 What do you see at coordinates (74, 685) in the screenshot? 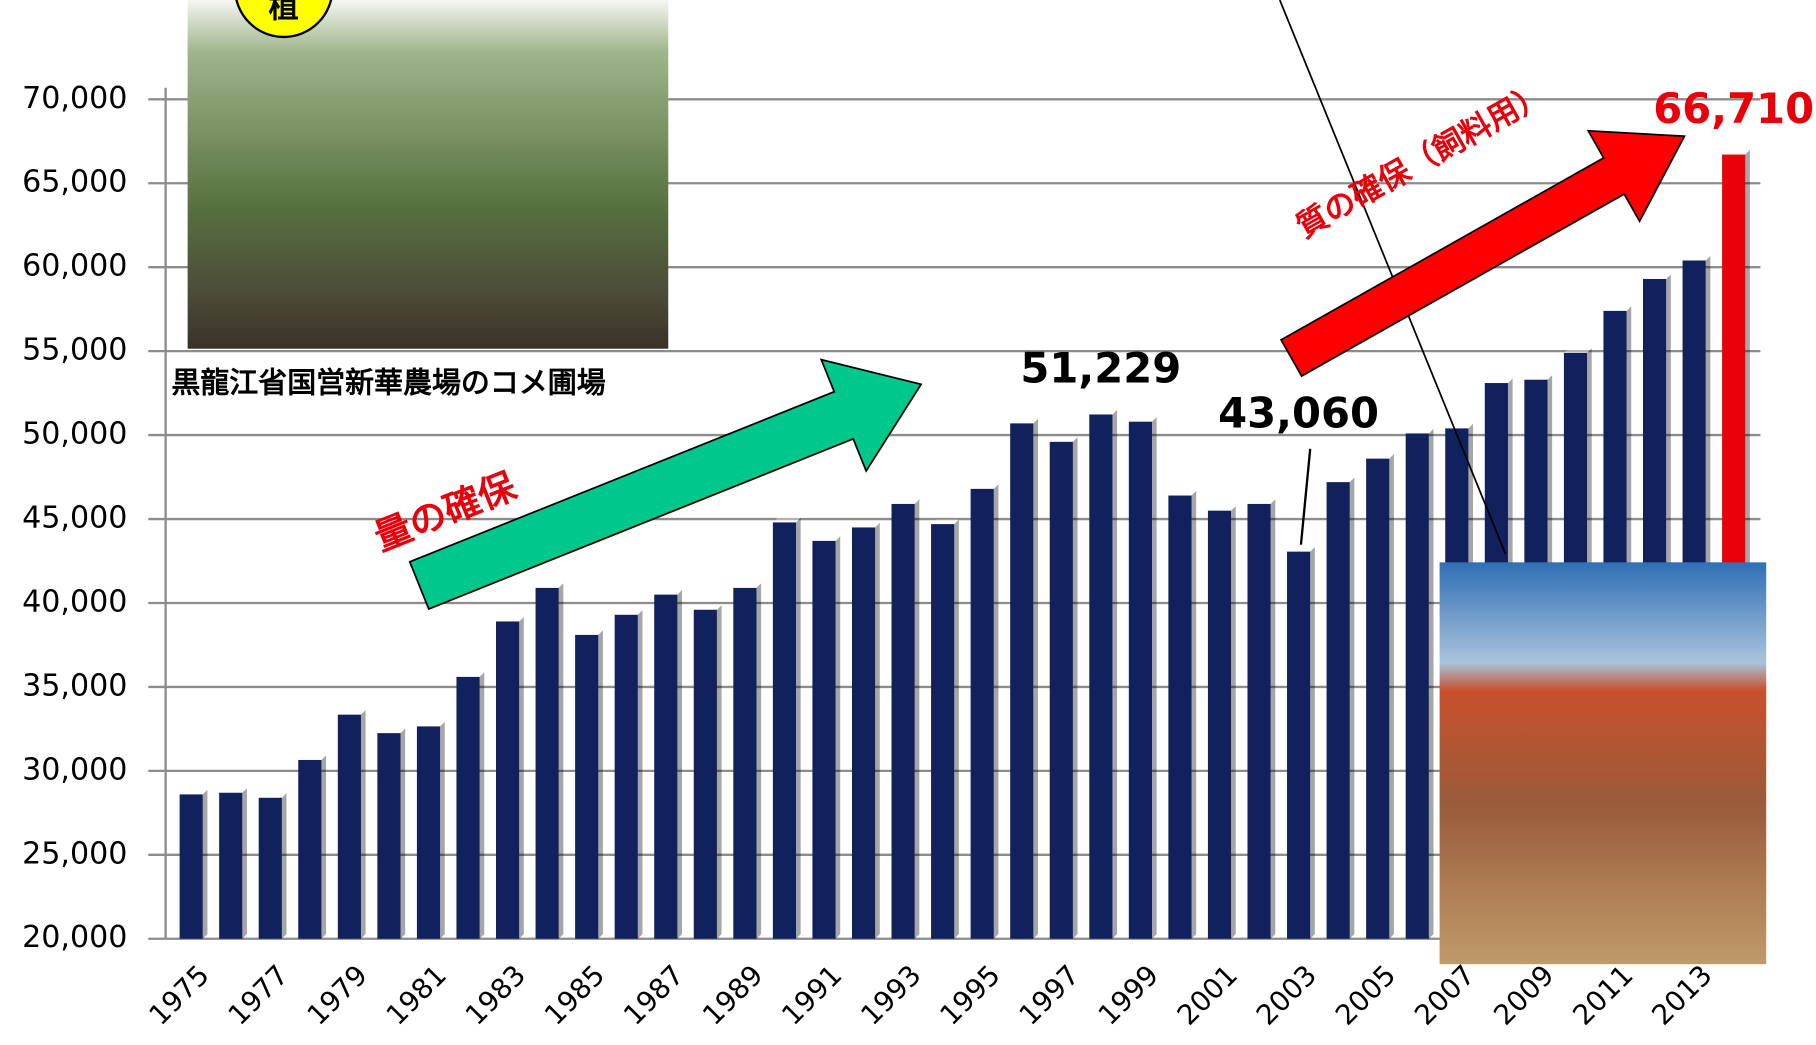
I see `y-tick-label: 35,000` at bounding box center [74, 685].